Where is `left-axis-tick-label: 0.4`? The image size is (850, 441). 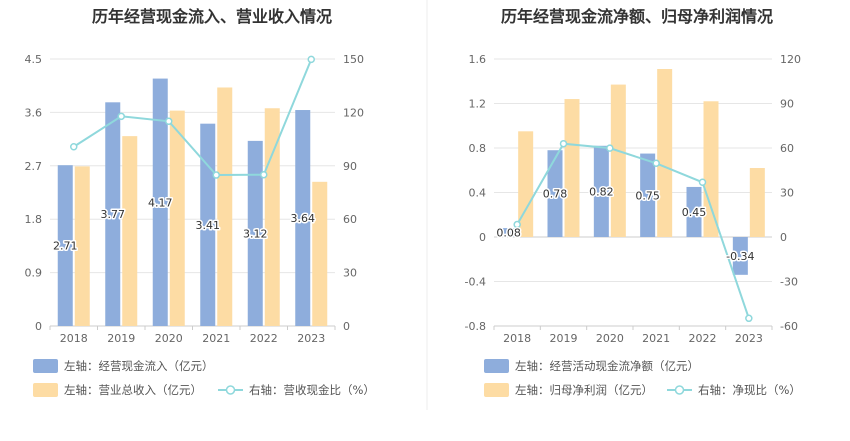
left-axis-tick-label: 0.4 is located at coordinates (478, 193).